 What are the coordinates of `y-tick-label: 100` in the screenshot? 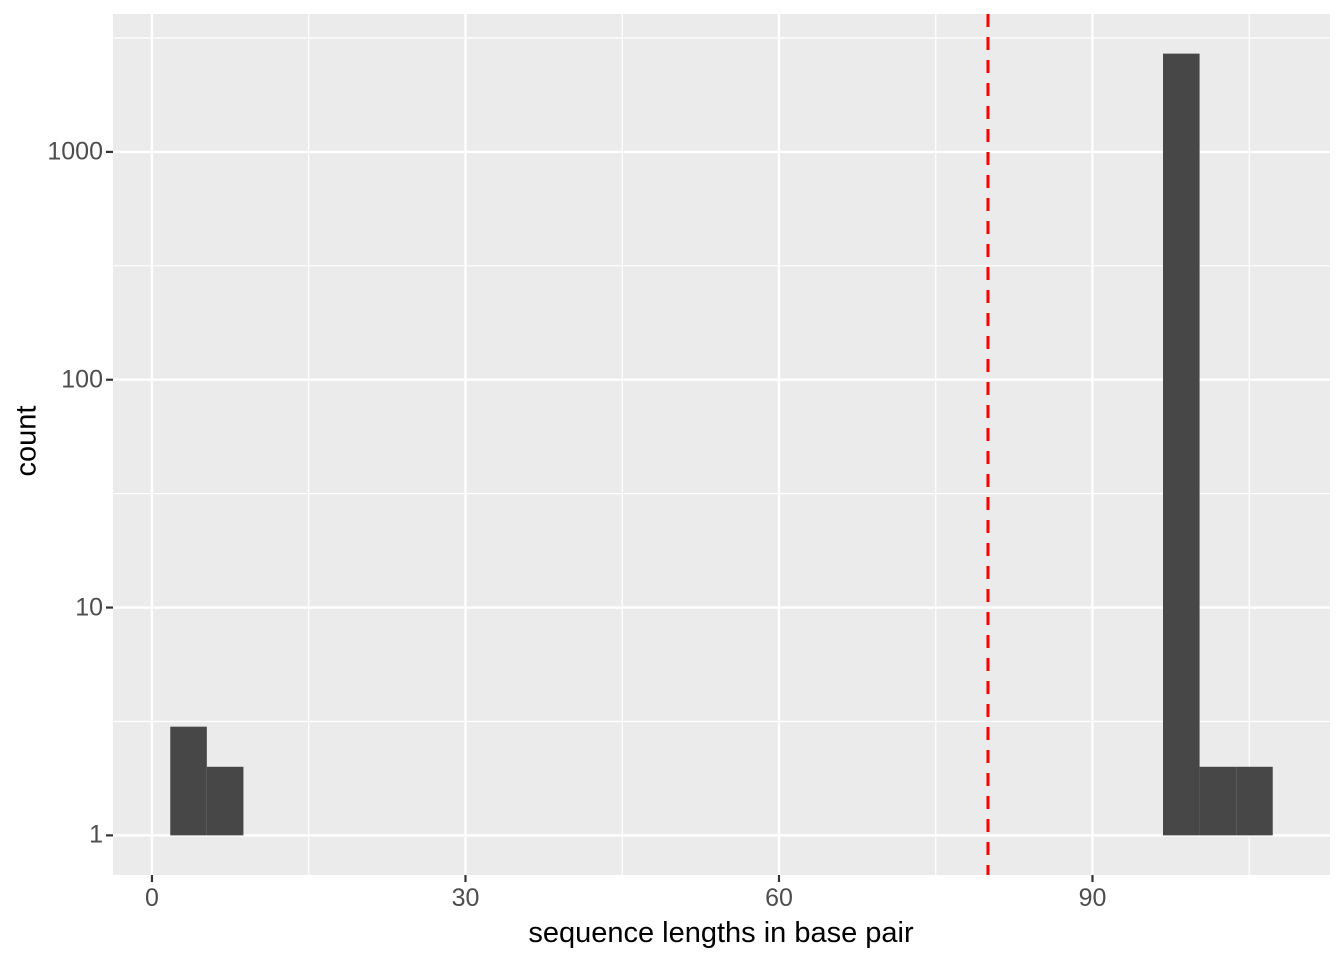 It's located at (82, 379).